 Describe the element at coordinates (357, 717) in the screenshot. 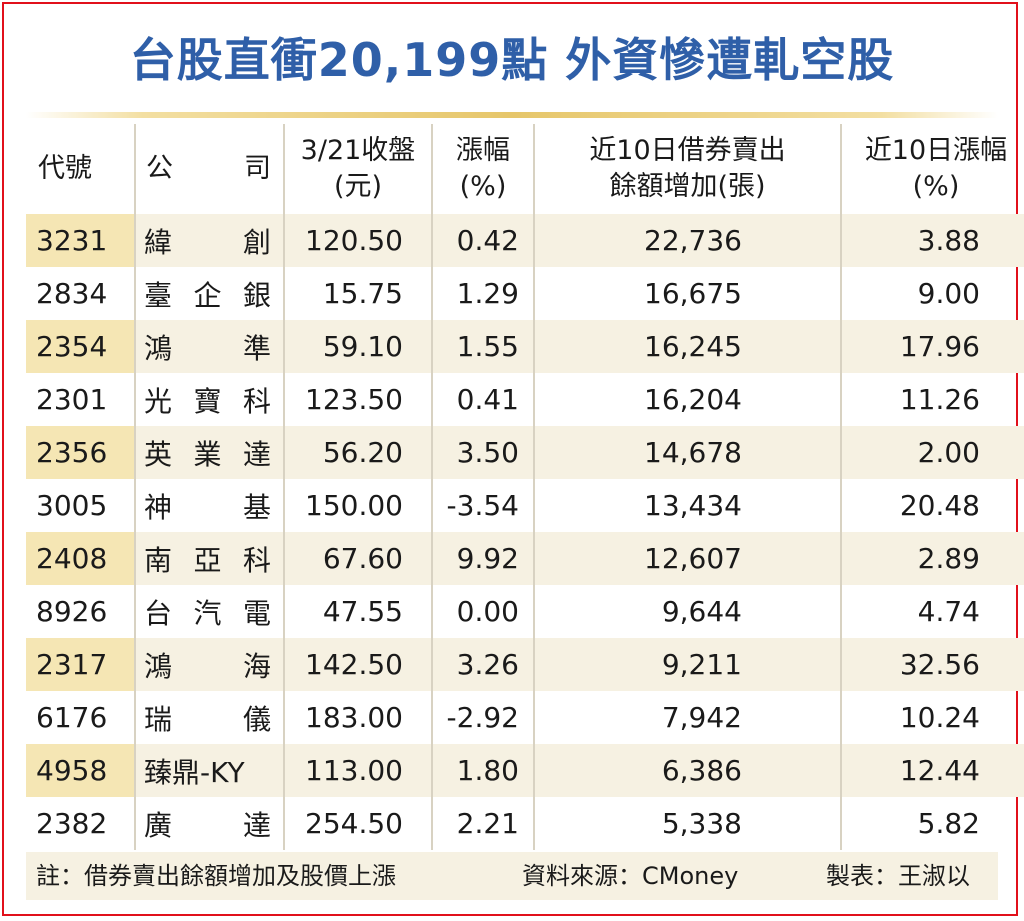

I see `close-price: 183.00` at that location.